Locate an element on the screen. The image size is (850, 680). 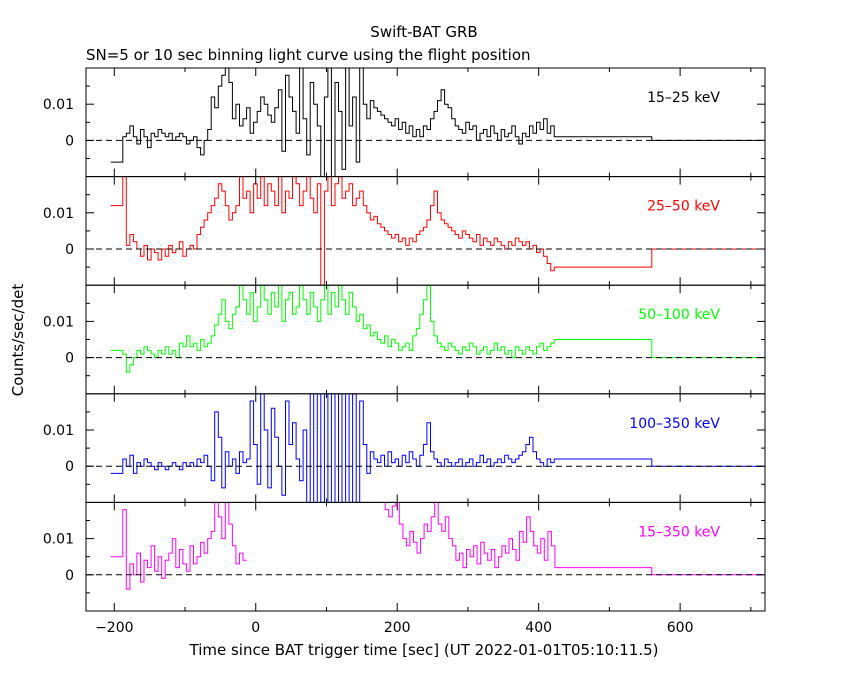
panel-1: 0 0.01 15–25 keV is located at coordinates (404, 122).